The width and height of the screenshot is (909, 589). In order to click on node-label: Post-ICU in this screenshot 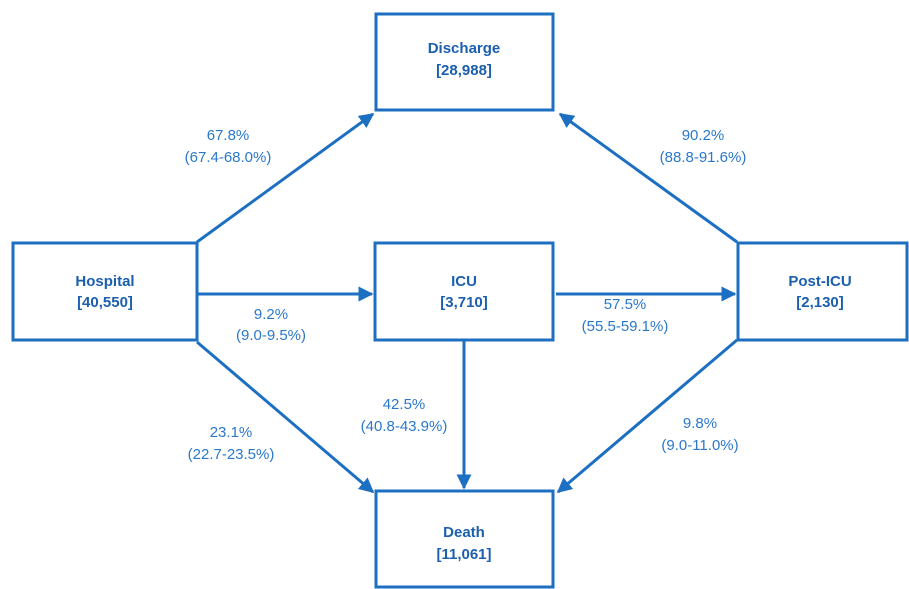, I will do `click(819, 281)`.